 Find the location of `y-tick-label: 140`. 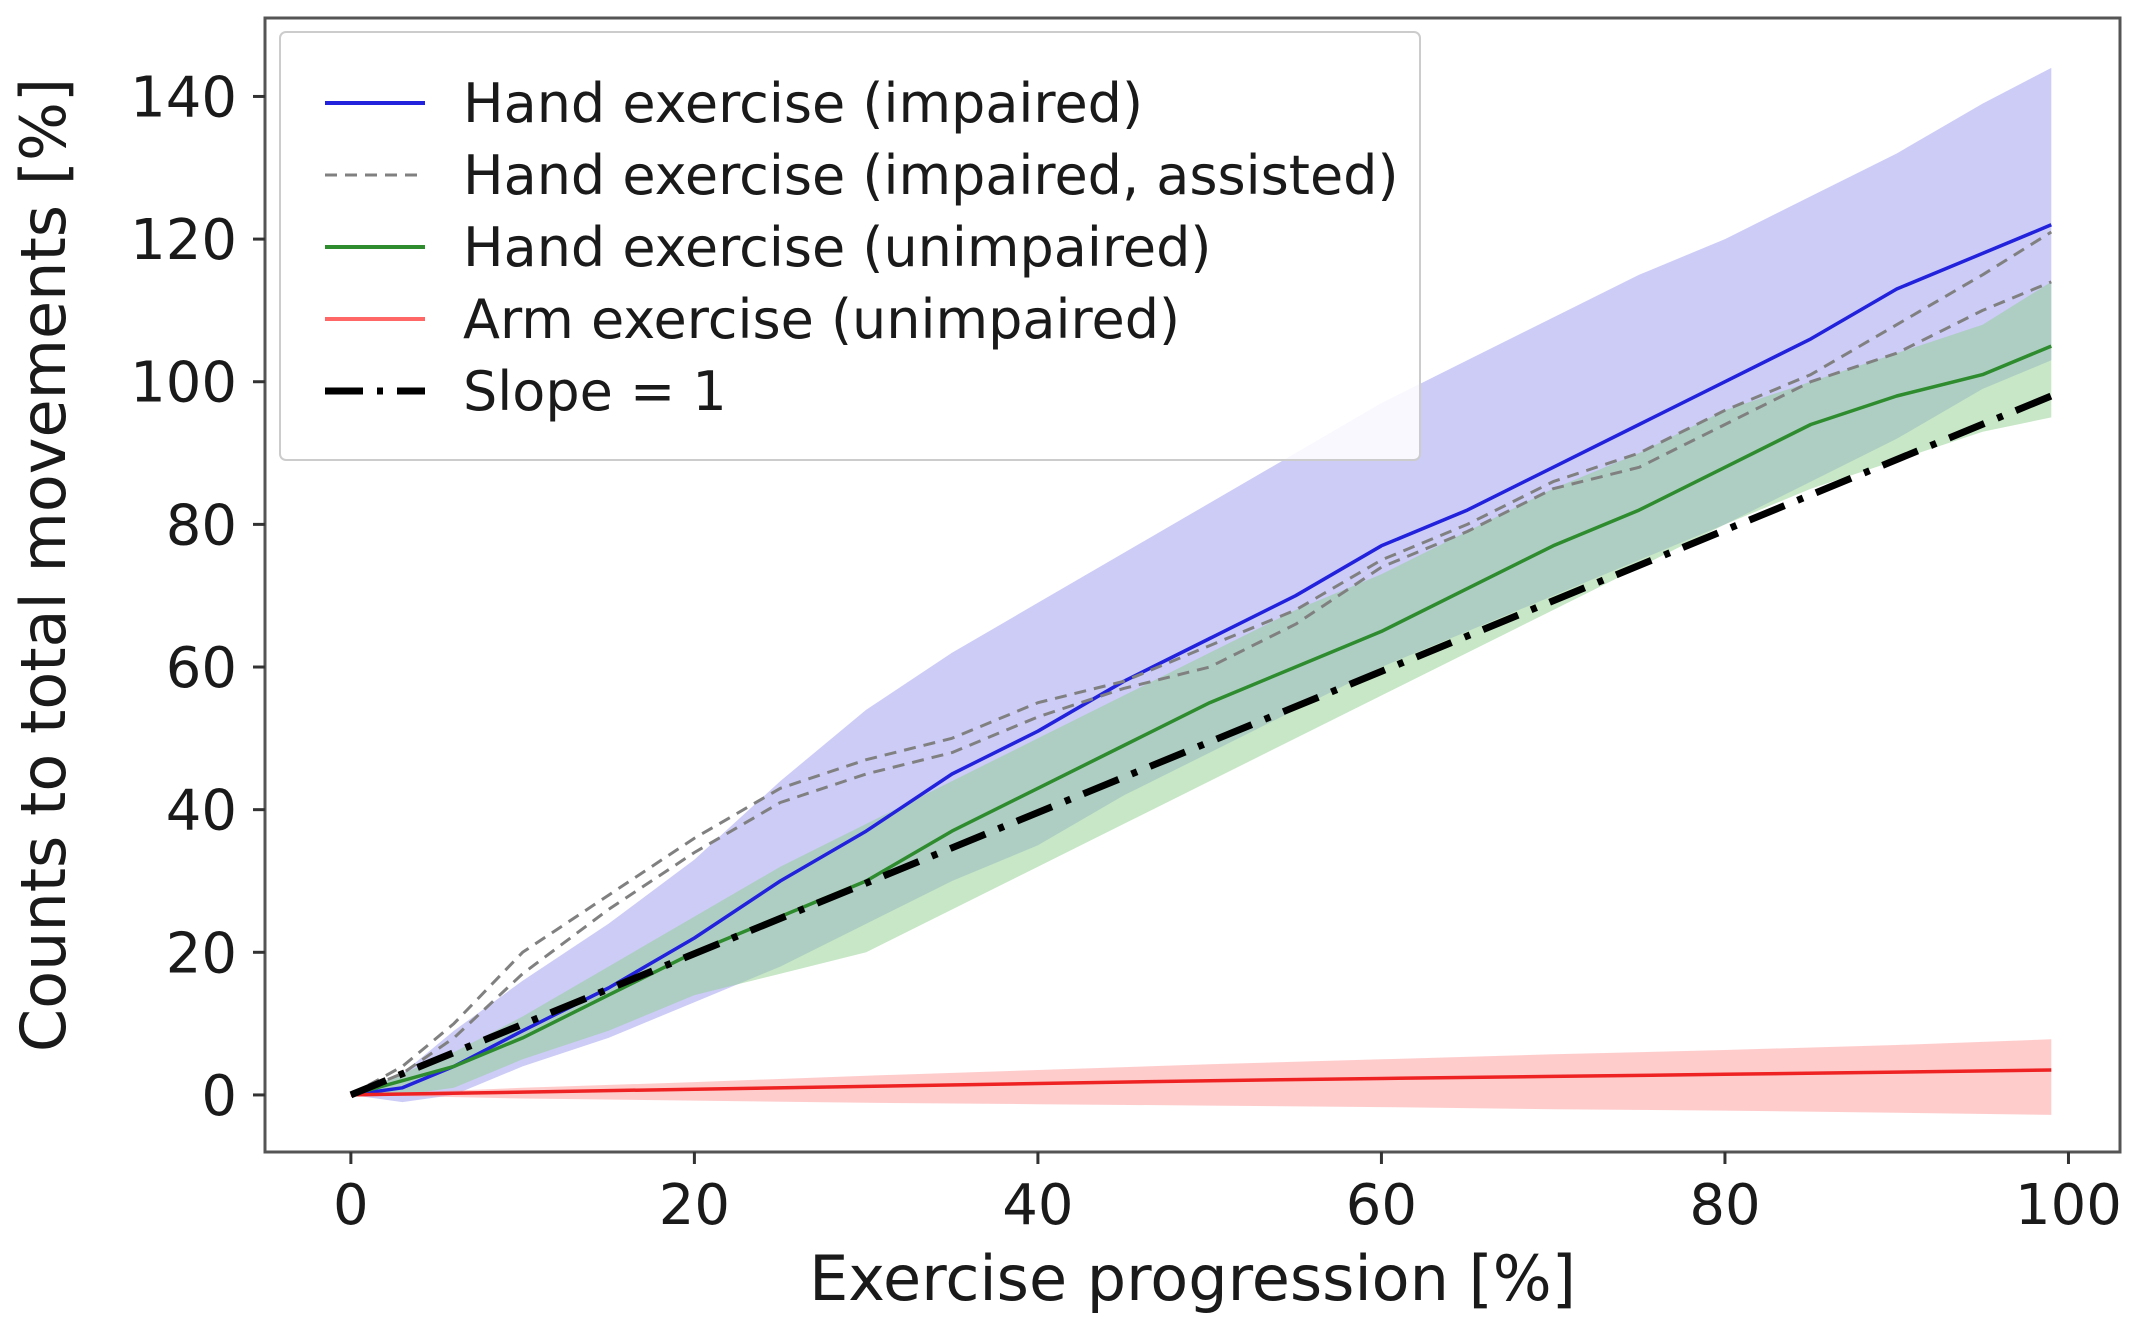

y-tick-label: 140 is located at coordinates (183, 97).